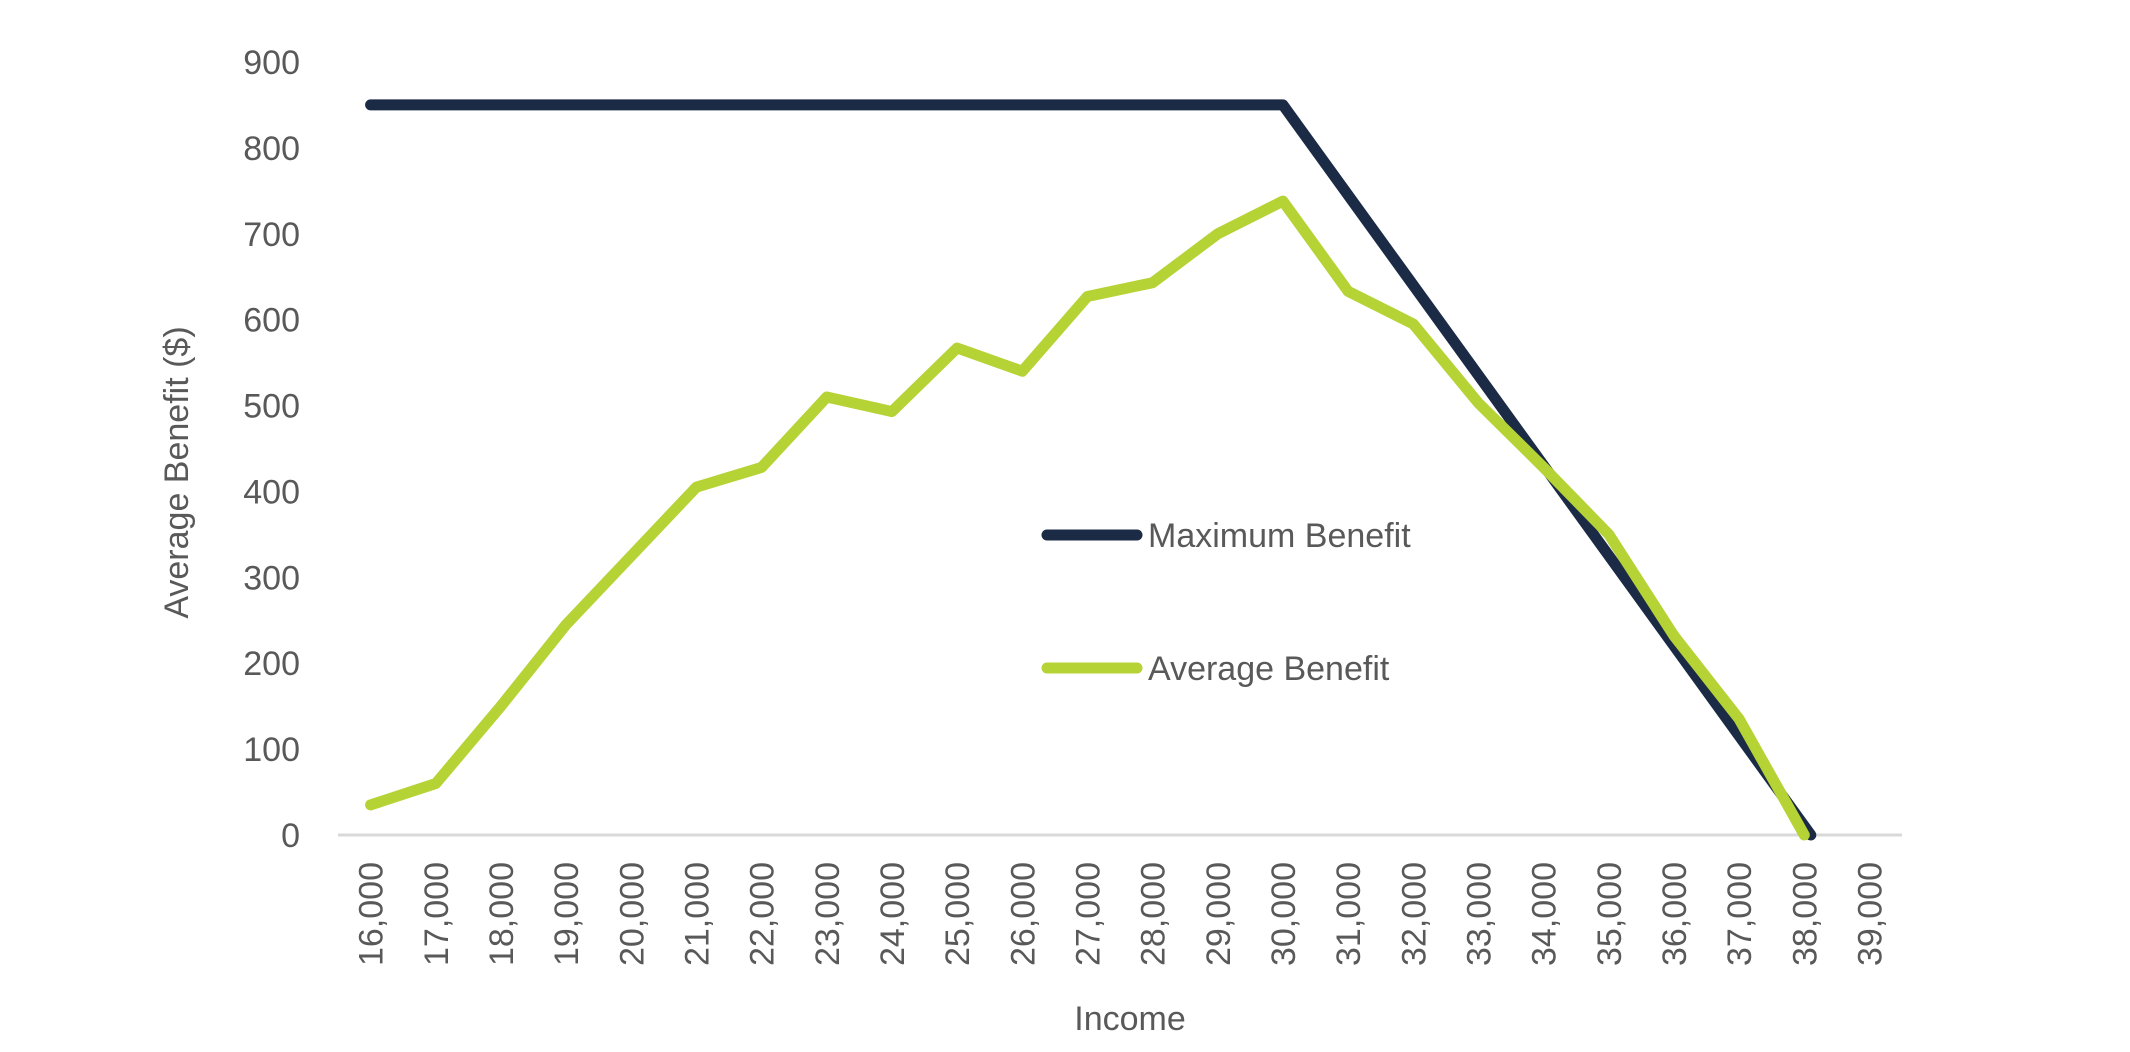  Describe the element at coordinates (1284, 914) in the screenshot. I see `x-tick-label: 30,000` at that location.